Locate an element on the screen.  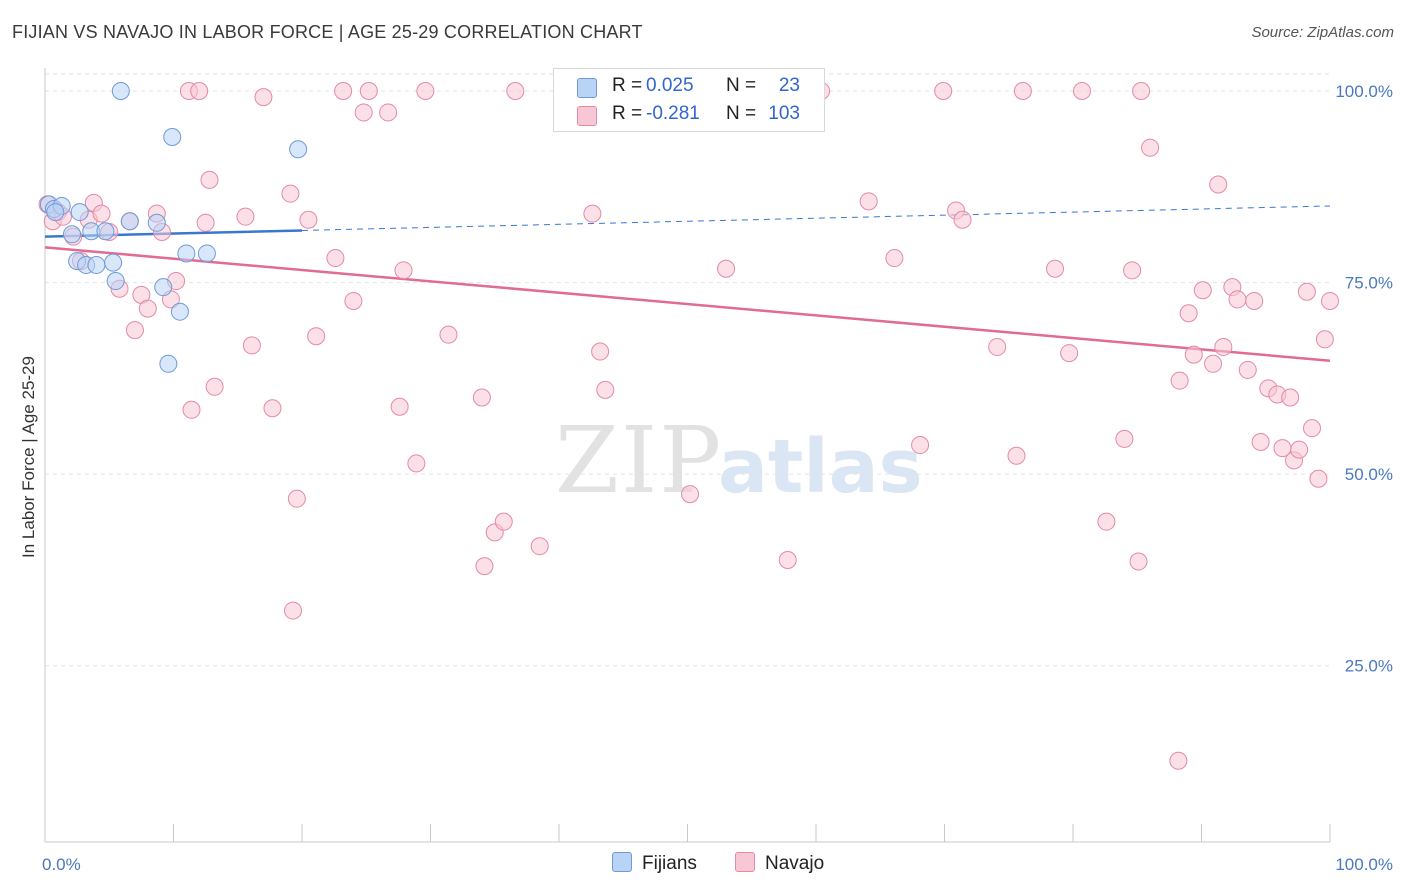
r-value: 0.025 is located at coordinates (670, 85).